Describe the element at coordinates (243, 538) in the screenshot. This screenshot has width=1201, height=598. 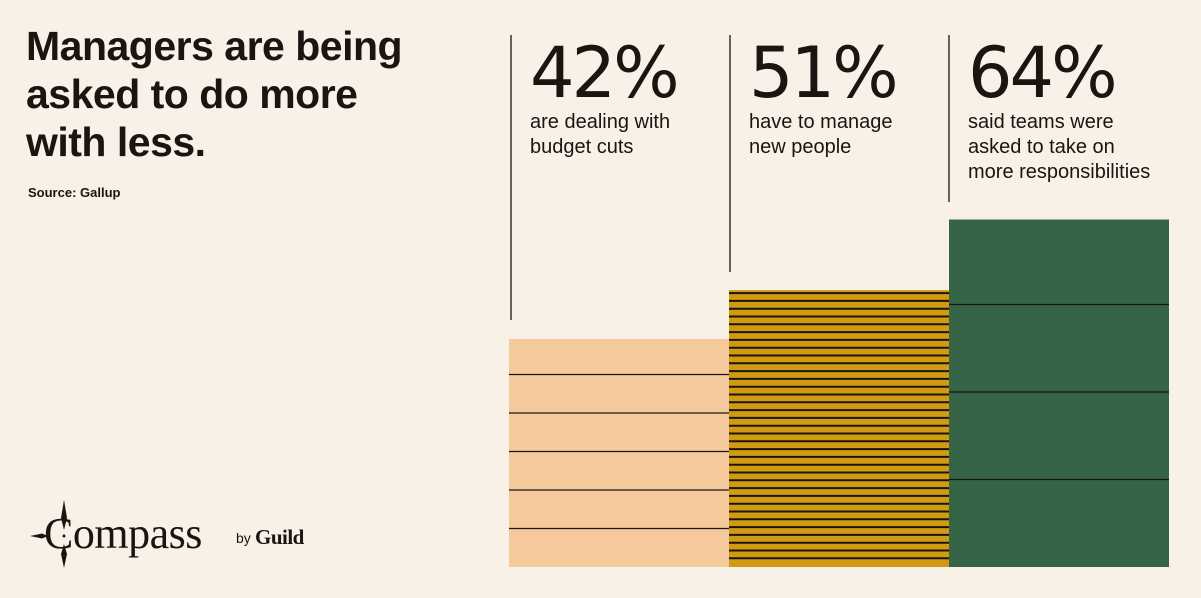
I see `logo-by: by` at that location.